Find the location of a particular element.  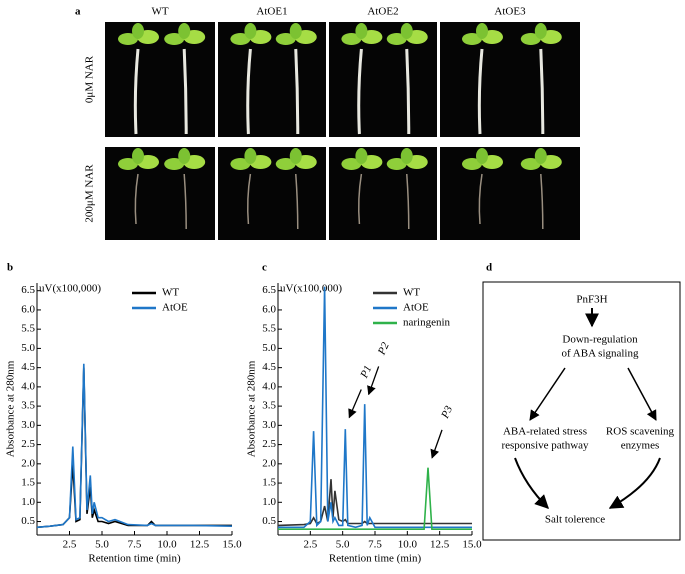

arrow is located at coordinates (547, 394).